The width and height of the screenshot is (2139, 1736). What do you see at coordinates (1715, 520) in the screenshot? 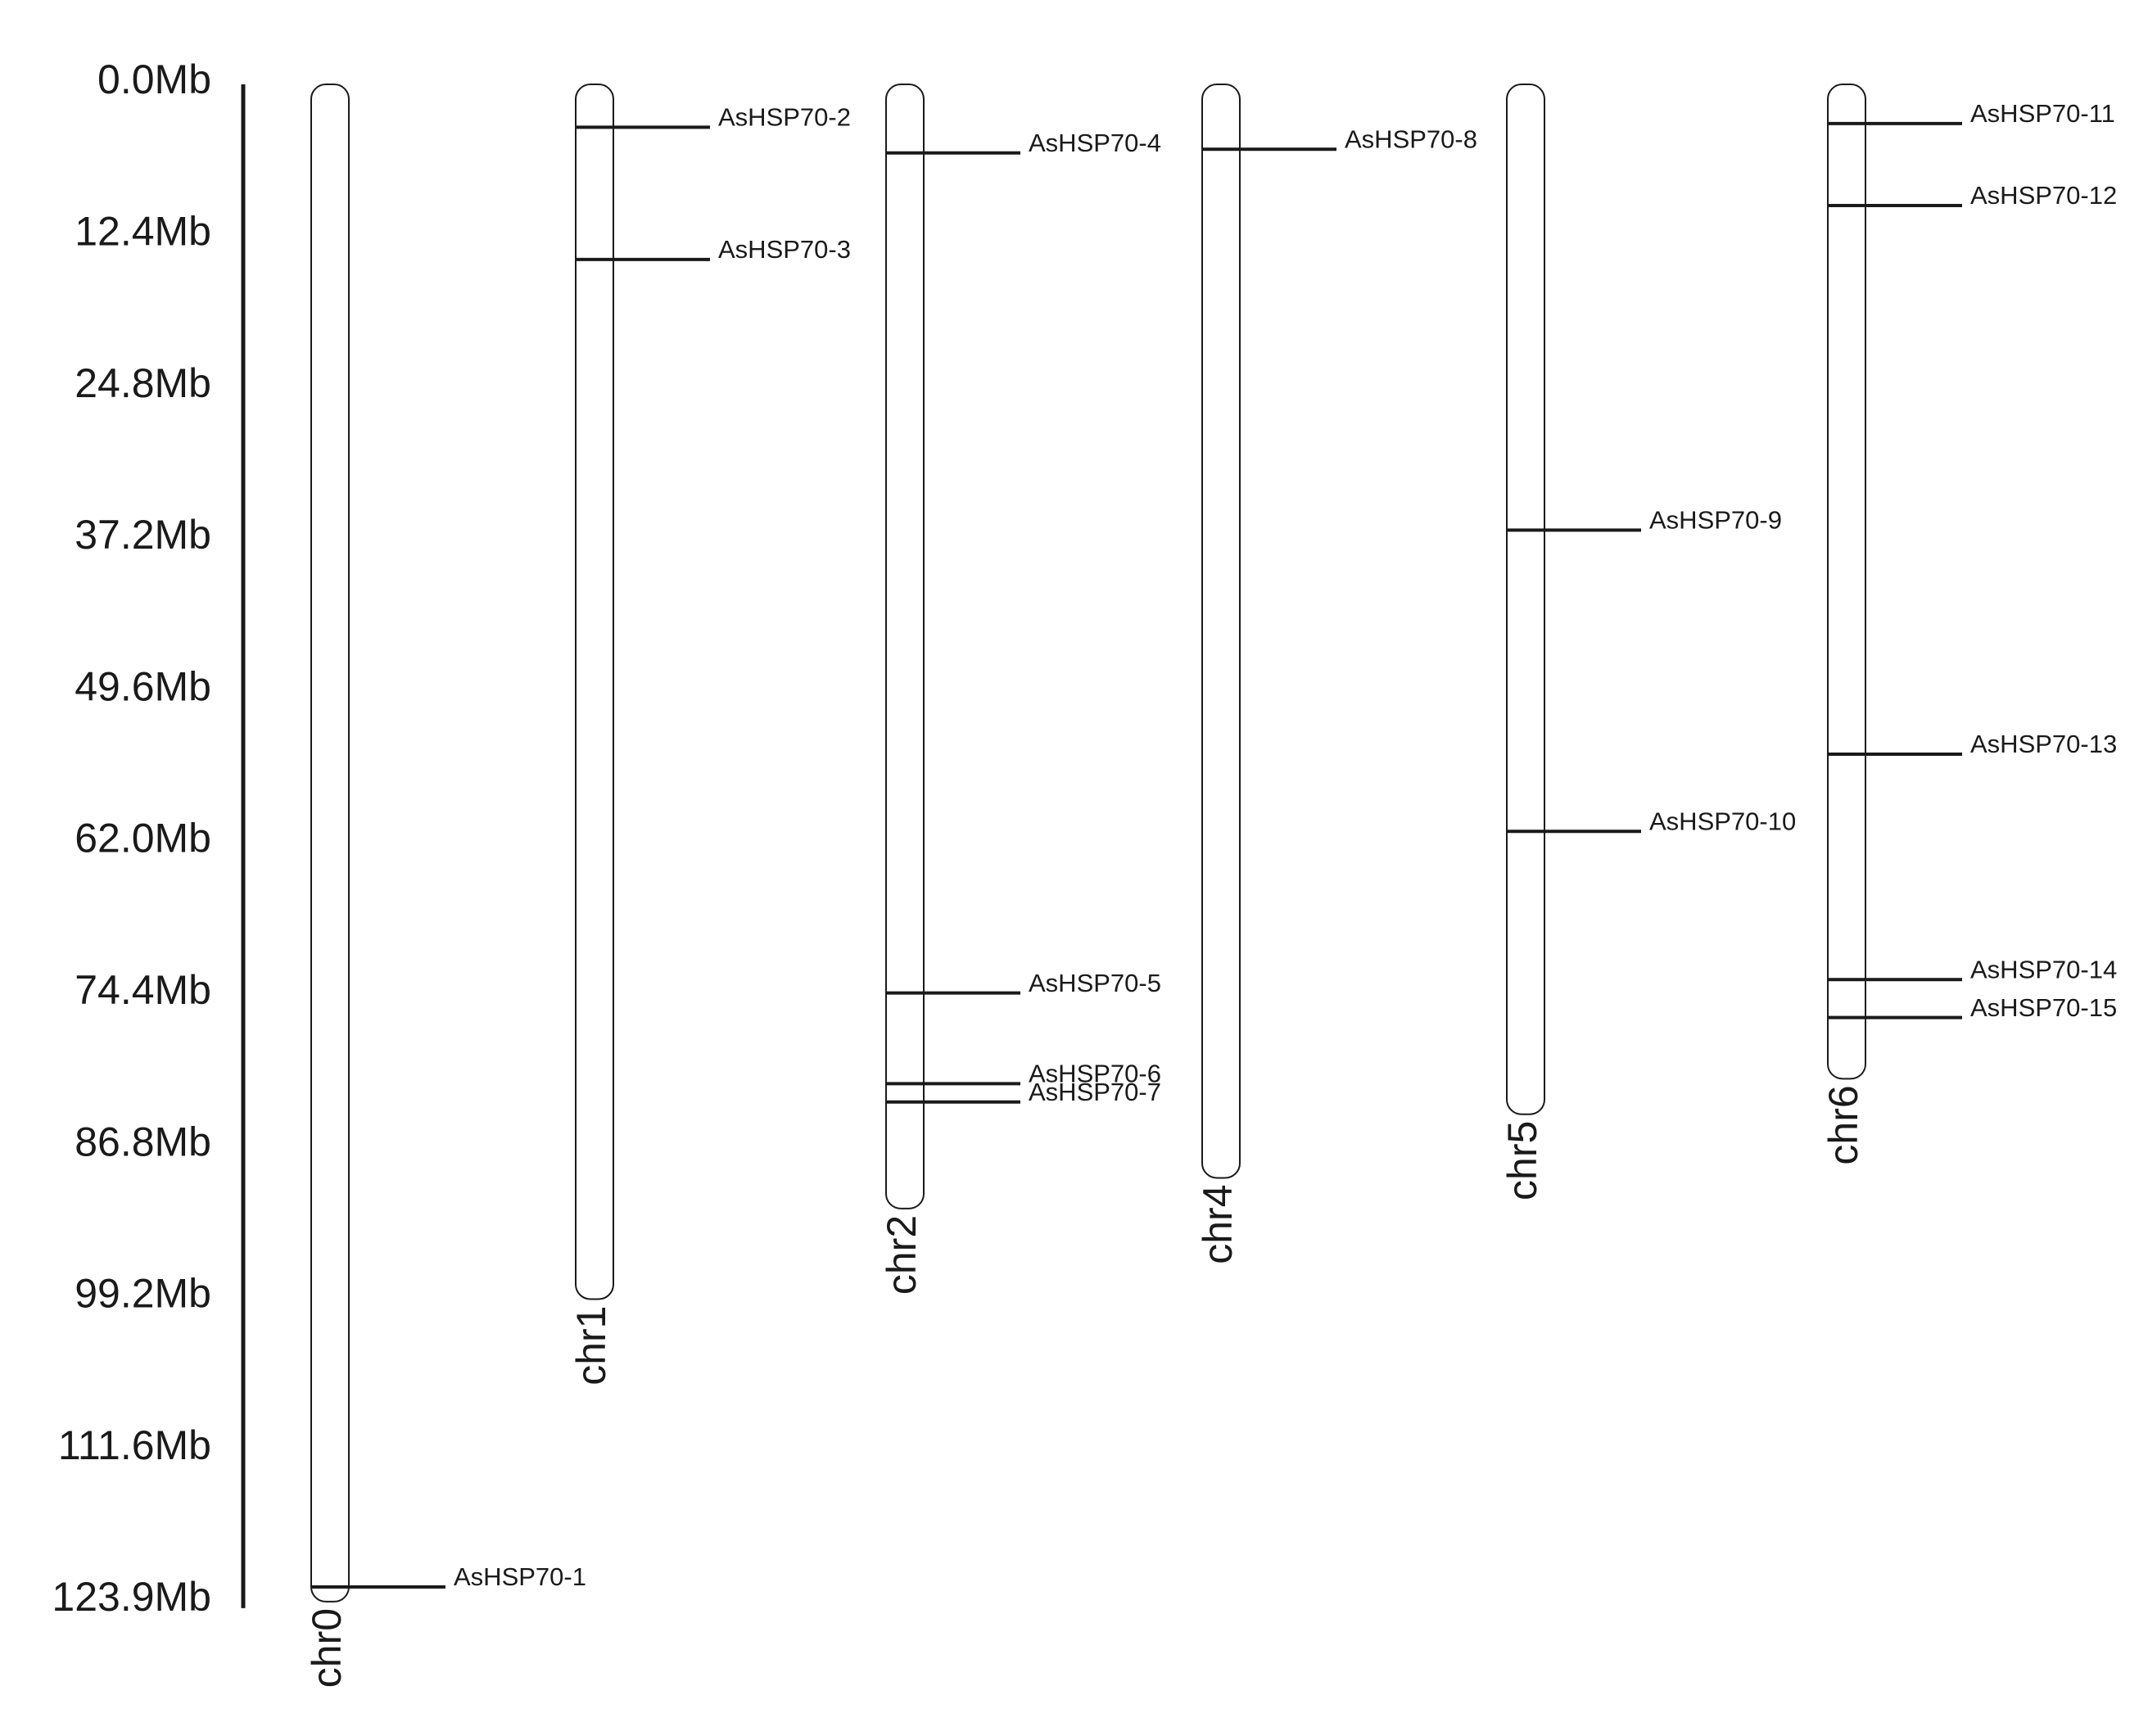
I see `gene-label: AsHSP70-9` at bounding box center [1715, 520].